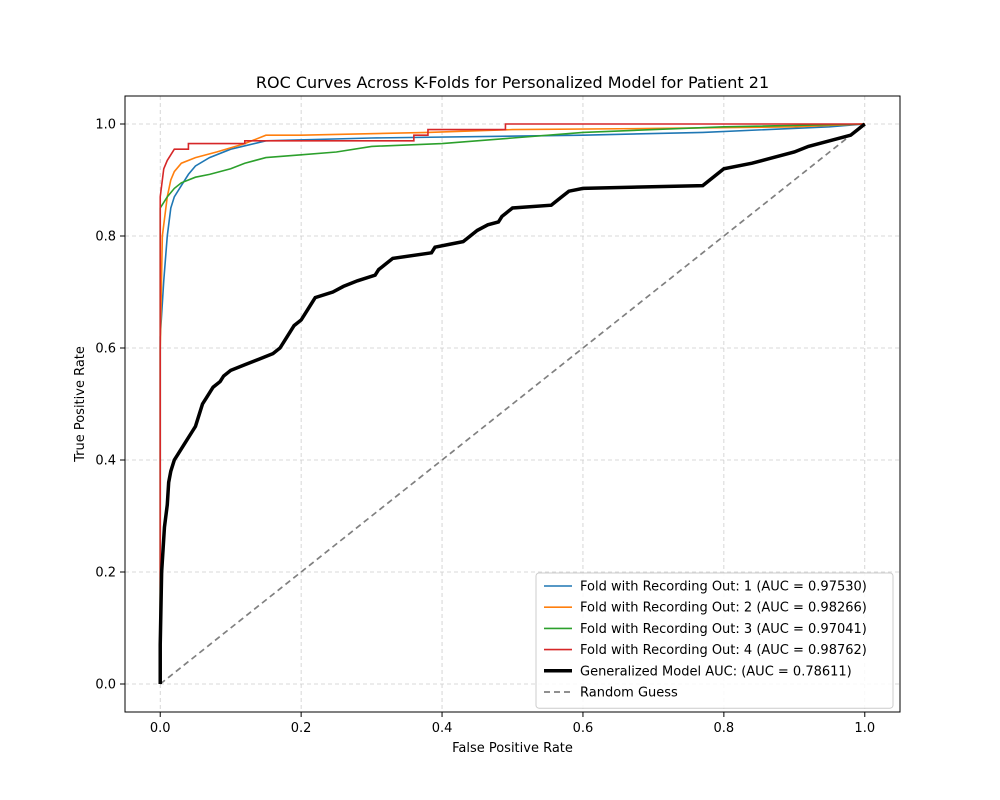 This screenshot has height=800, width=1000. What do you see at coordinates (724, 728) in the screenshot?
I see `x-tick-label: 0.8` at bounding box center [724, 728].